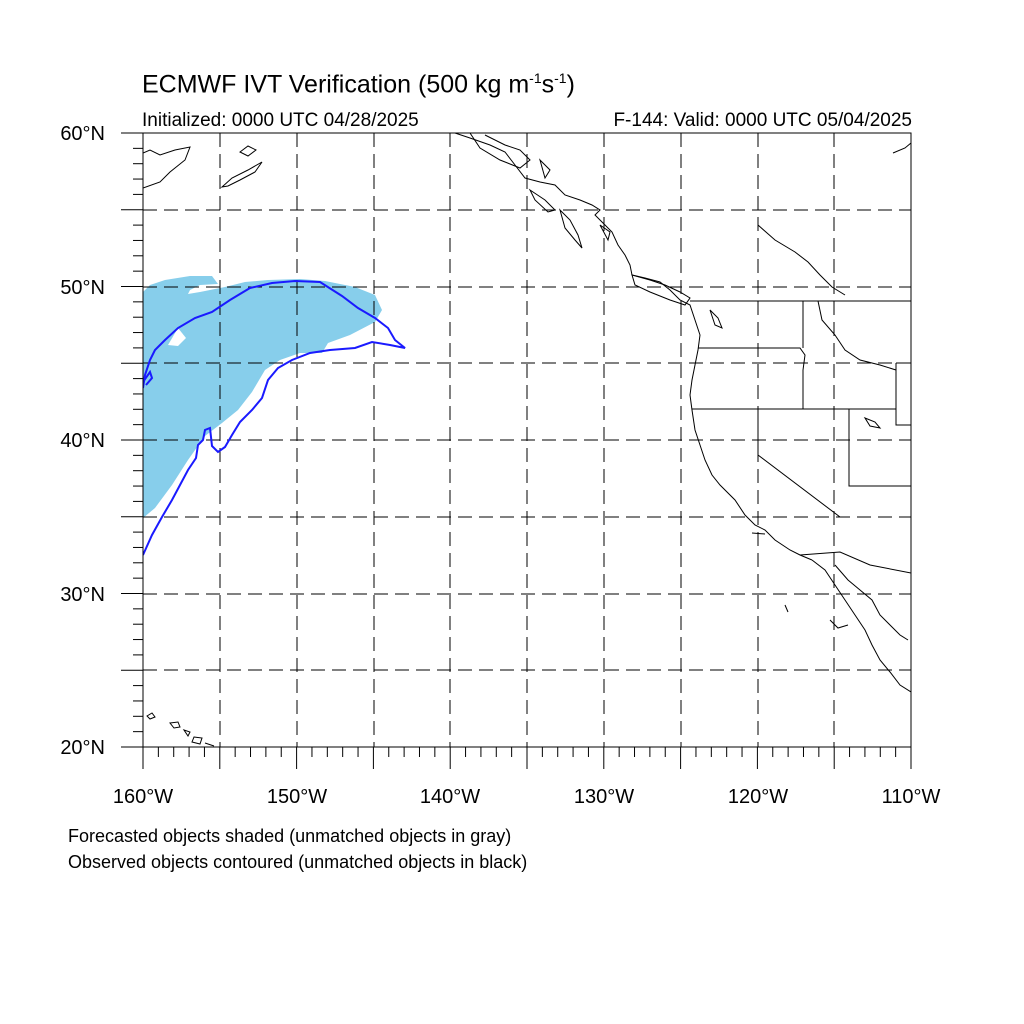 Image resolution: width=1024 pixels, height=1024 pixels. Describe the element at coordinates (911, 797) in the screenshot. I see `lon-label-110w: 110°W` at that location.